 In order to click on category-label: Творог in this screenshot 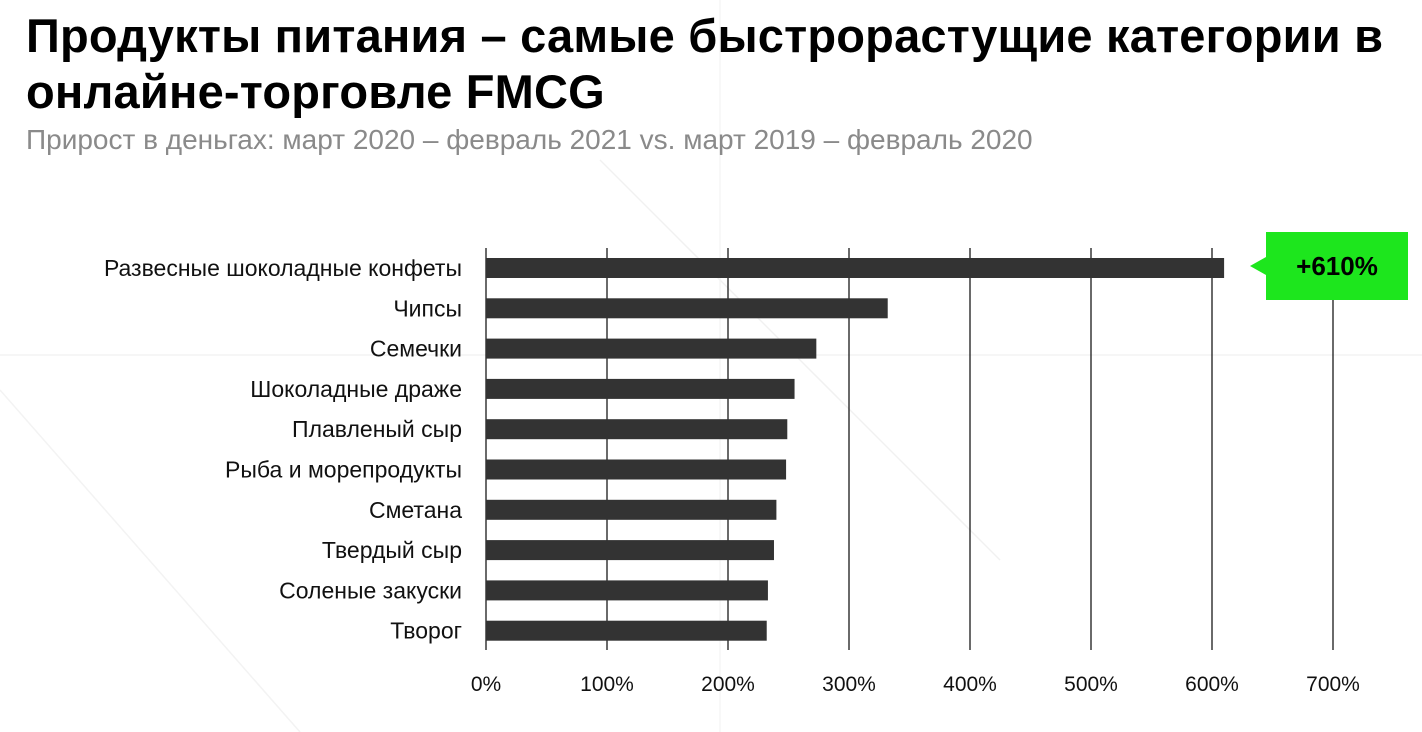, I will do `click(426, 631)`.